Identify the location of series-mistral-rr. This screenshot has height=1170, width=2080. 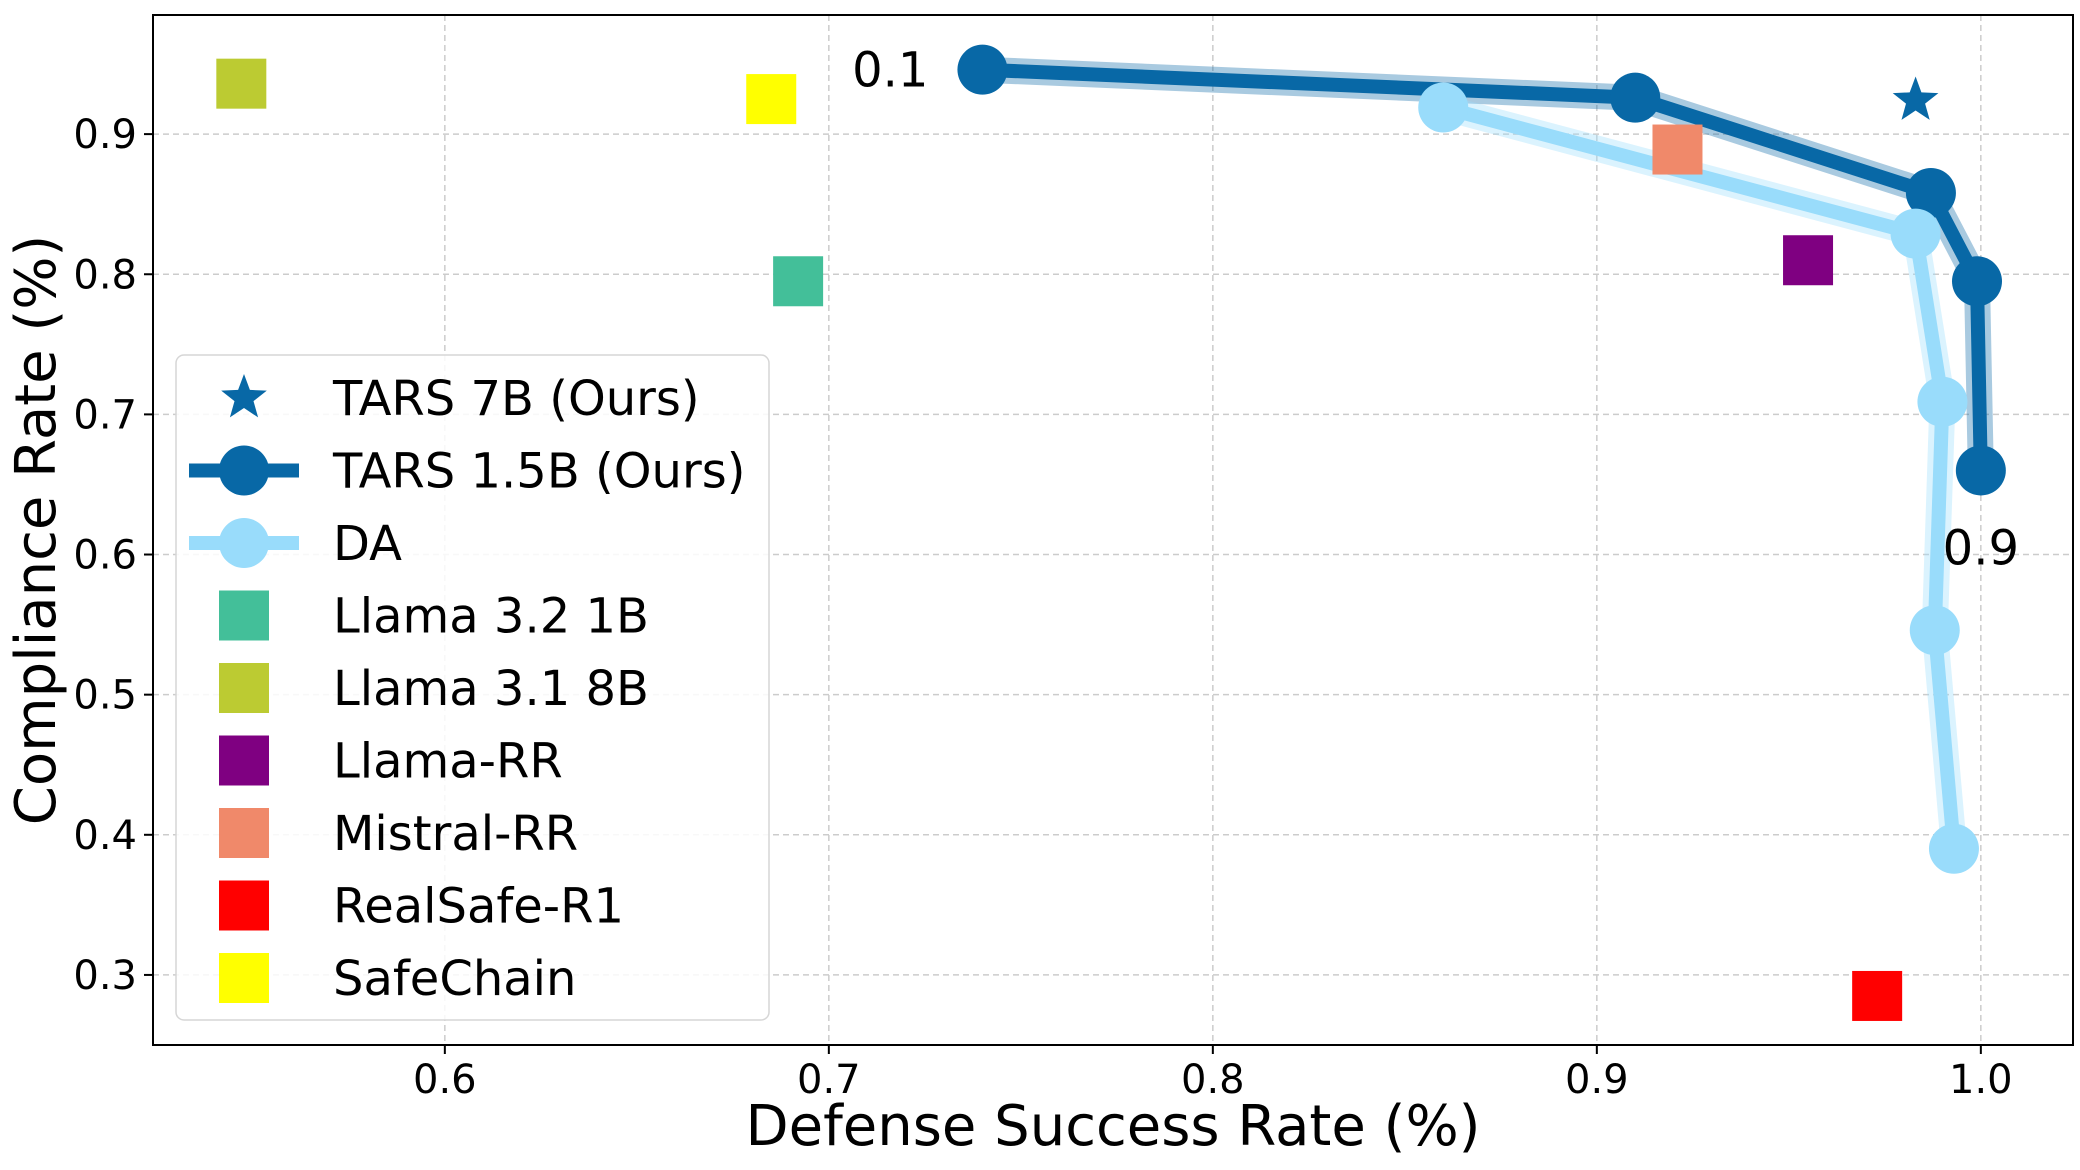
(1677, 149).